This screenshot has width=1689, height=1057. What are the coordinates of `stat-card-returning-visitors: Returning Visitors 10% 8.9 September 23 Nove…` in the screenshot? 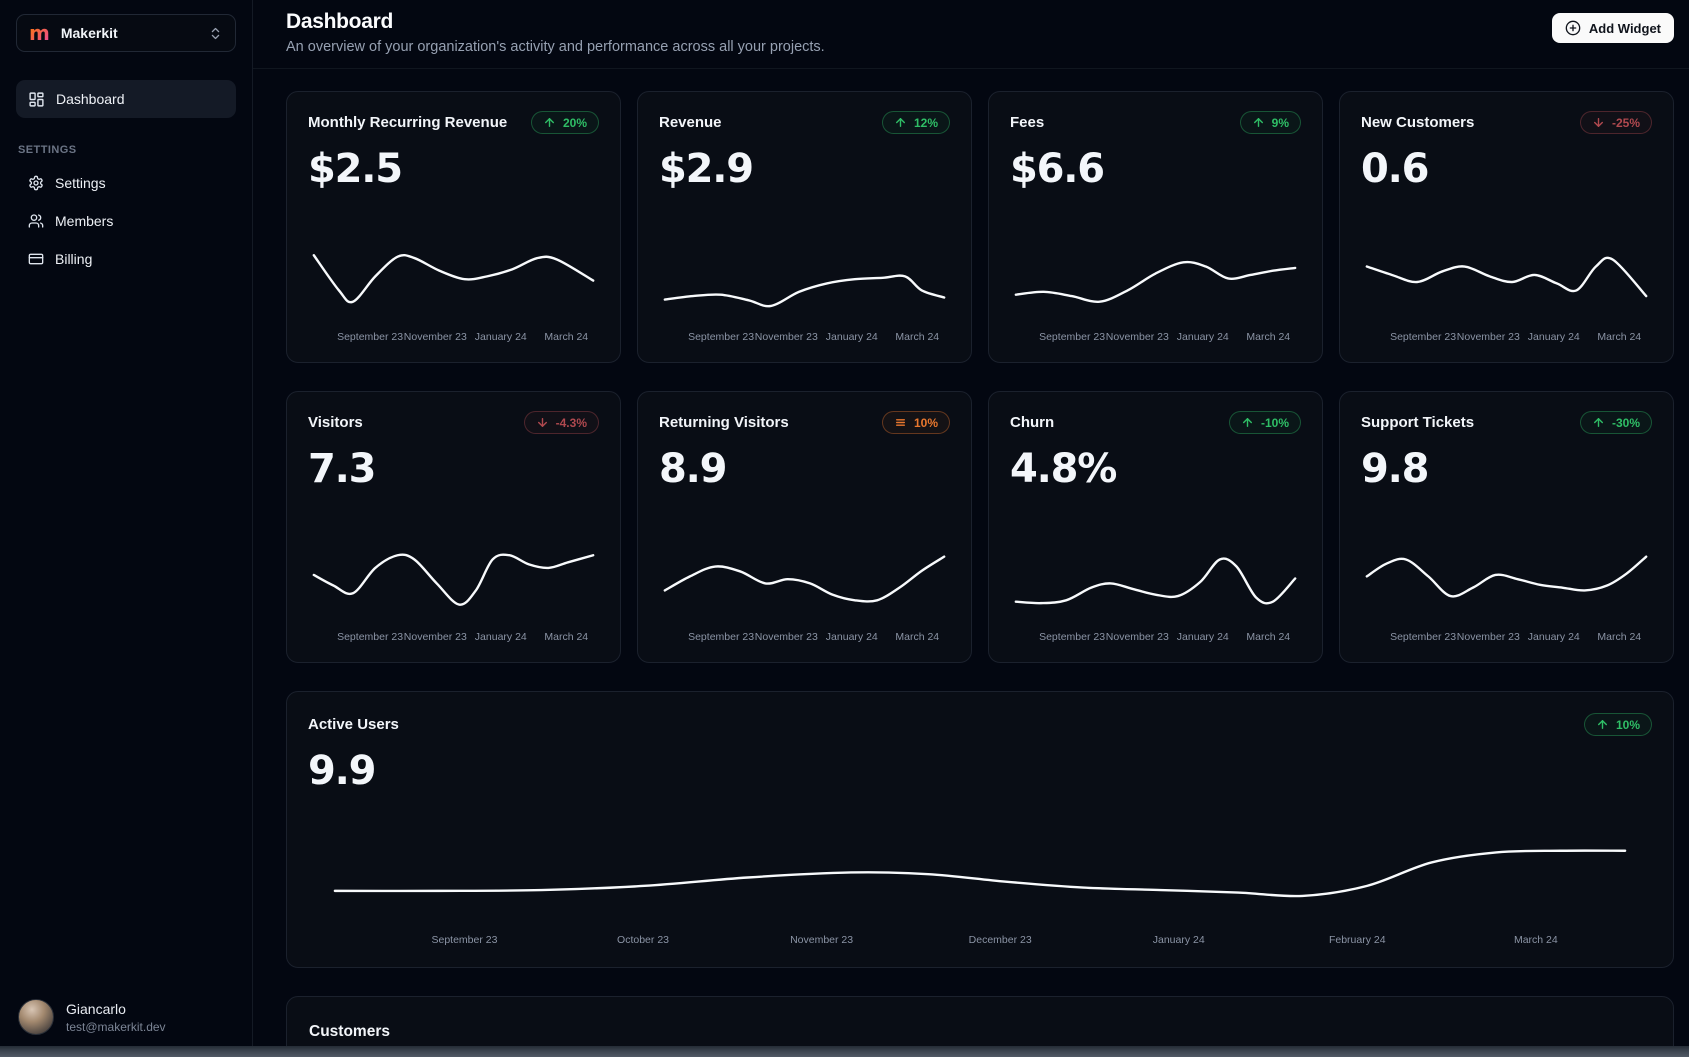 It's located at (804, 527).